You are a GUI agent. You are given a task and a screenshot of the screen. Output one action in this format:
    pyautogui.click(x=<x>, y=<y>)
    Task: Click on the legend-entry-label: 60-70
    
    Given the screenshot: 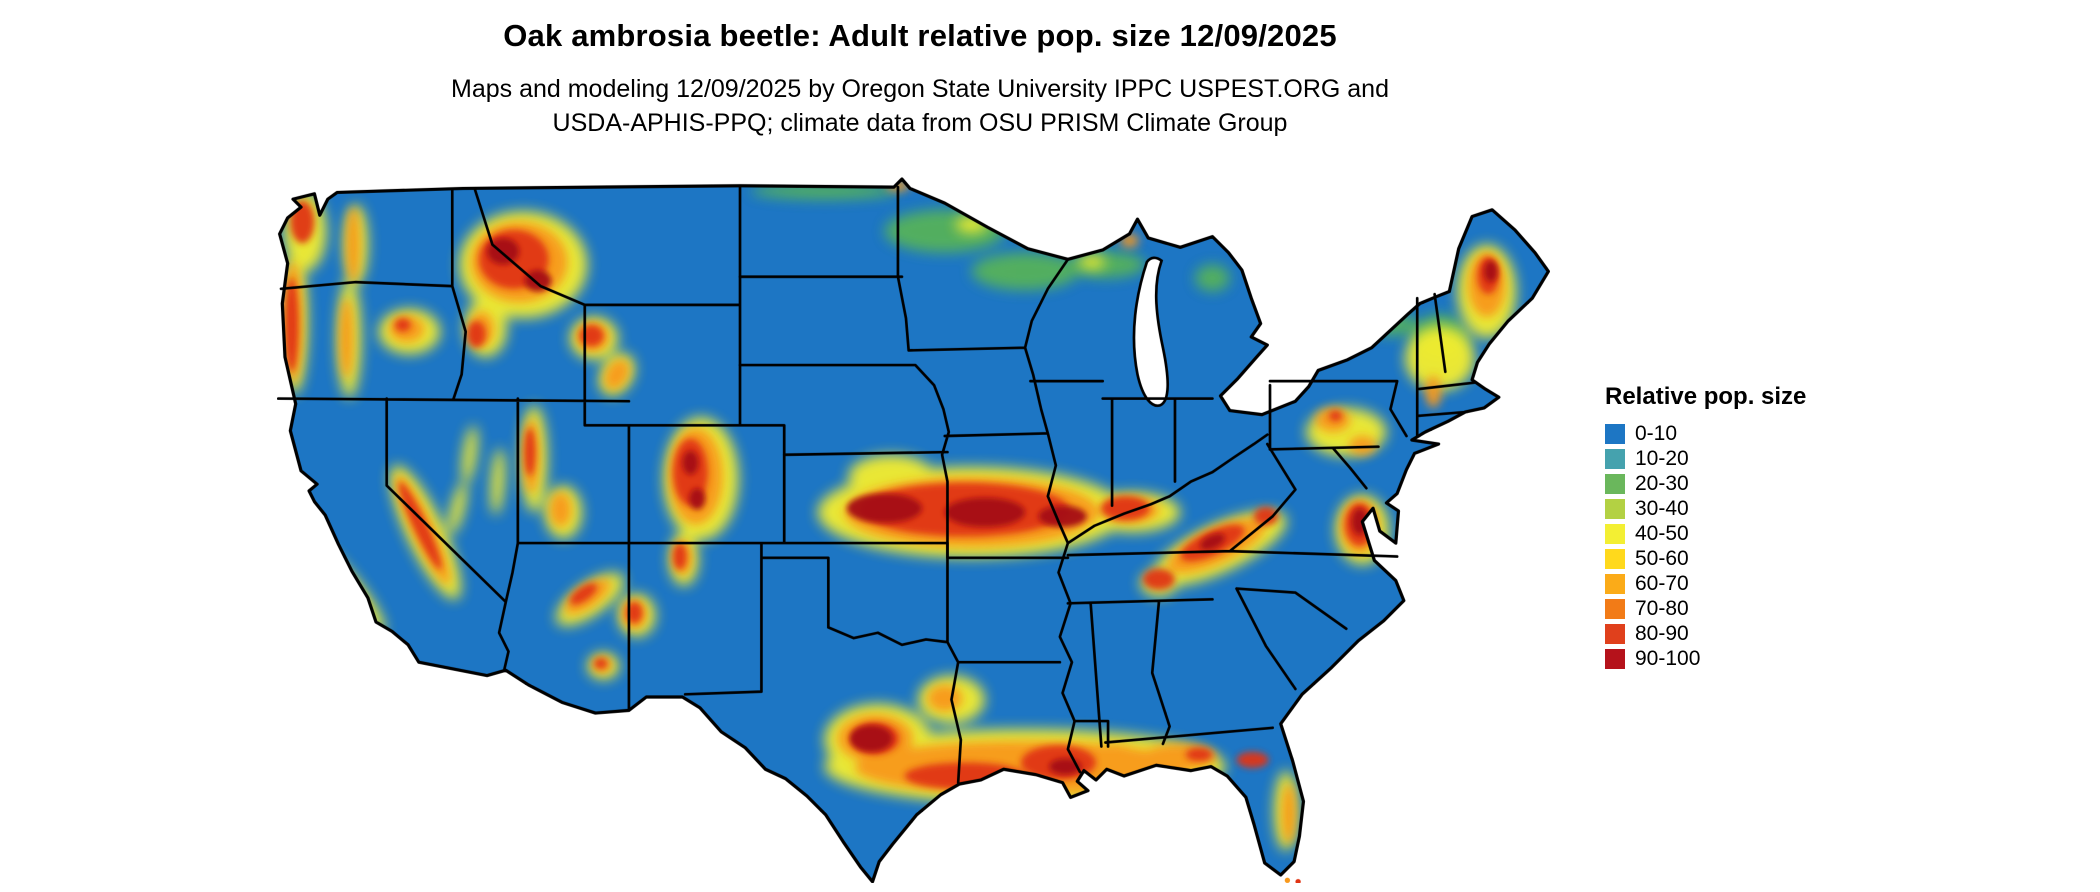 What is the action you would take?
    pyautogui.click(x=1662, y=583)
    